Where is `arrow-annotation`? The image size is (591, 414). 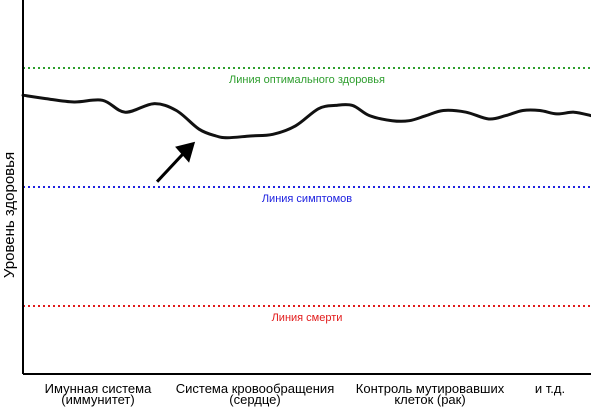 arrow-annotation is located at coordinates (175, 162).